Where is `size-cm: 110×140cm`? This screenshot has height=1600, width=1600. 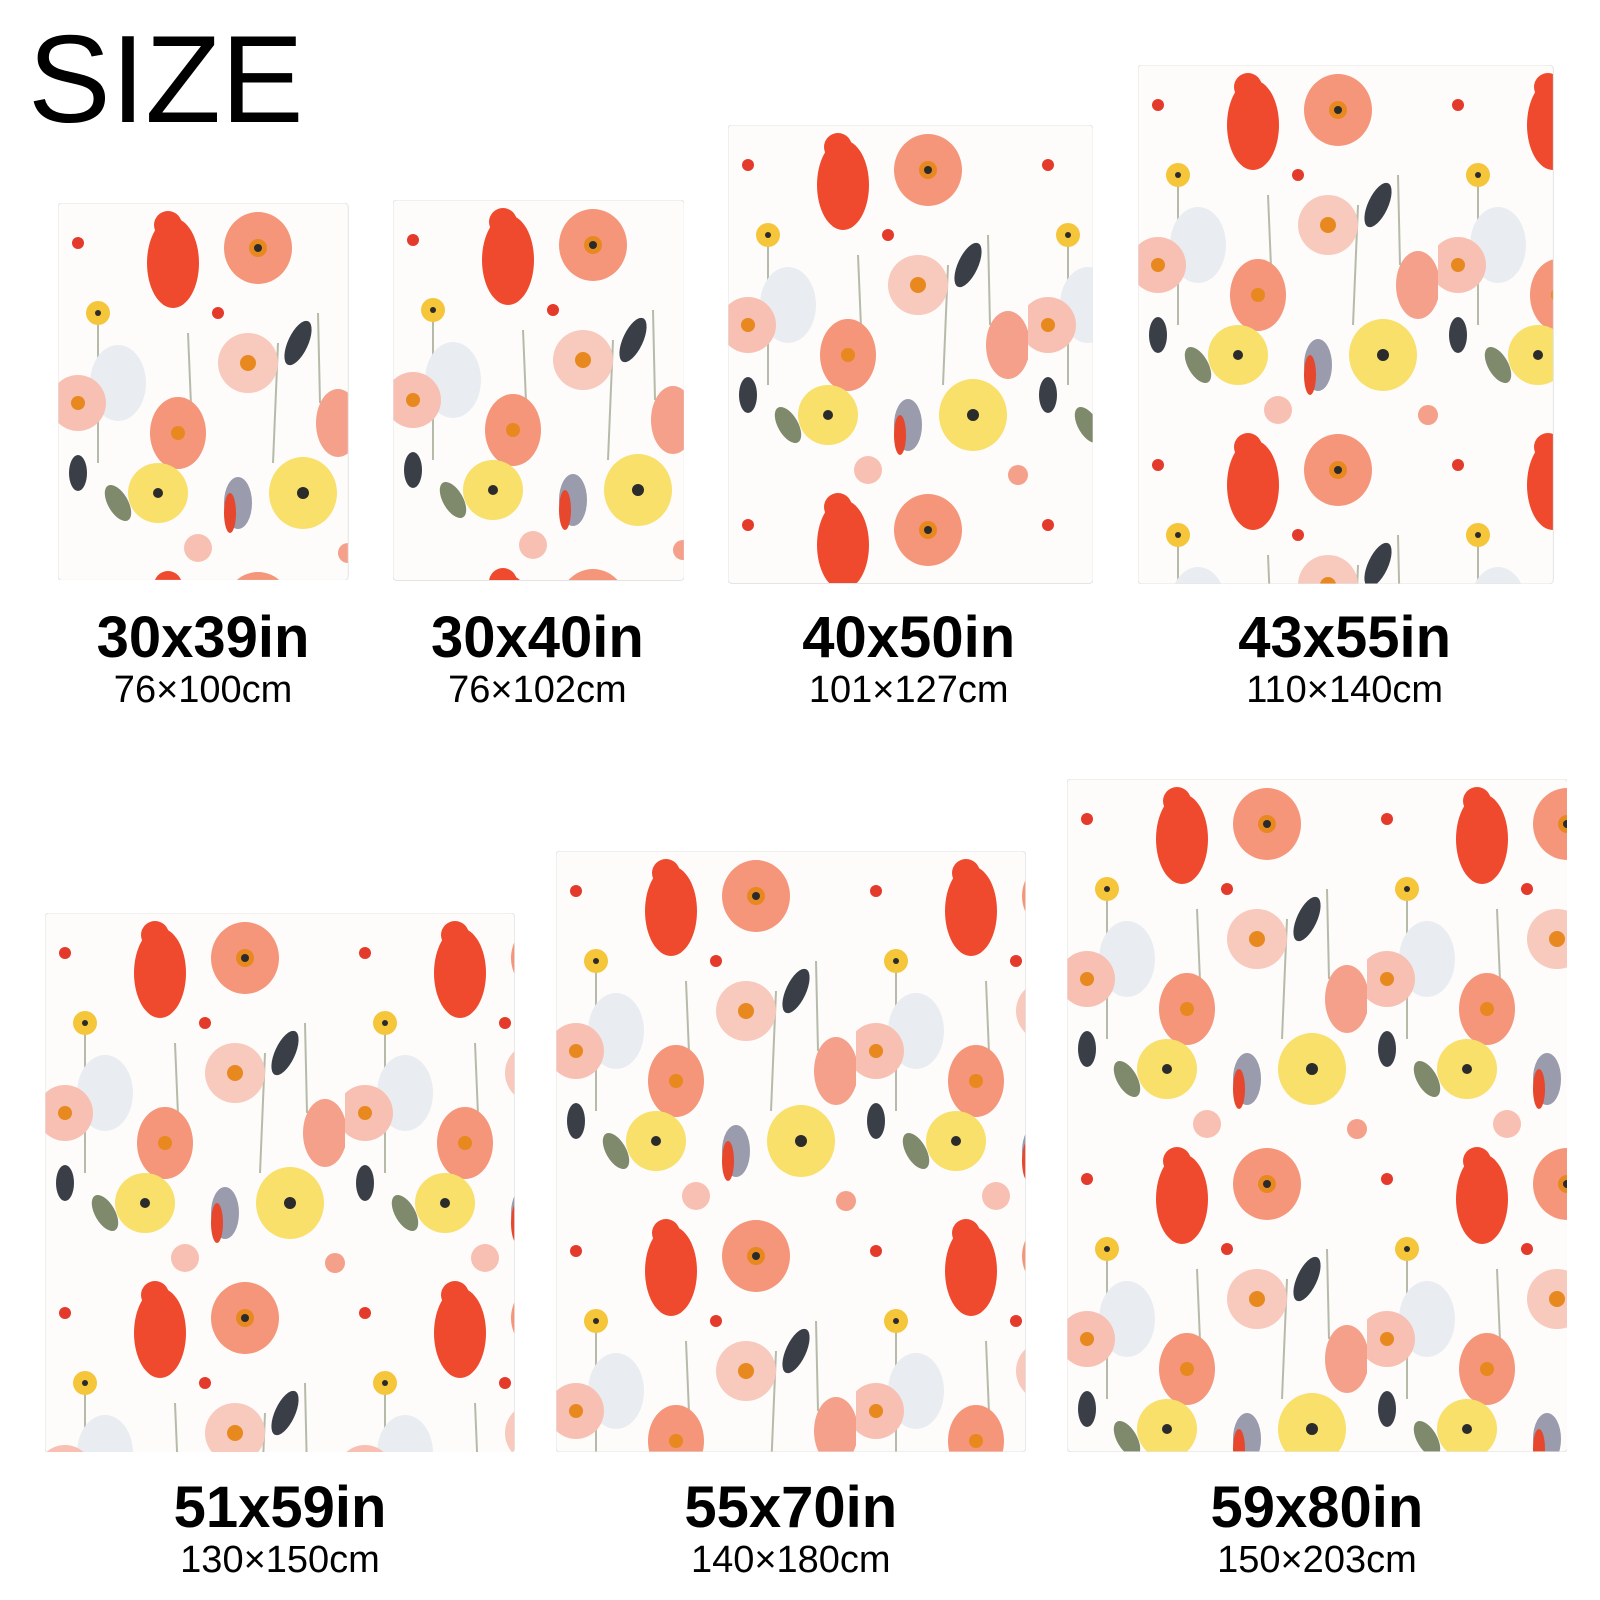 size-cm: 110×140cm is located at coordinates (1345, 690).